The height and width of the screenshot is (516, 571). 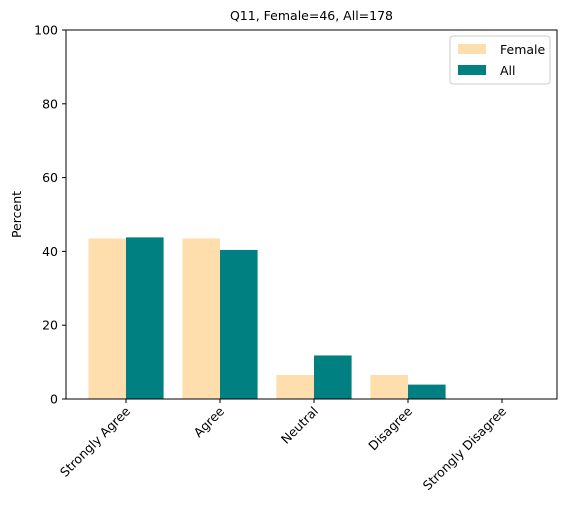 I want to click on y-axis-label: Percent, so click(x=16, y=214).